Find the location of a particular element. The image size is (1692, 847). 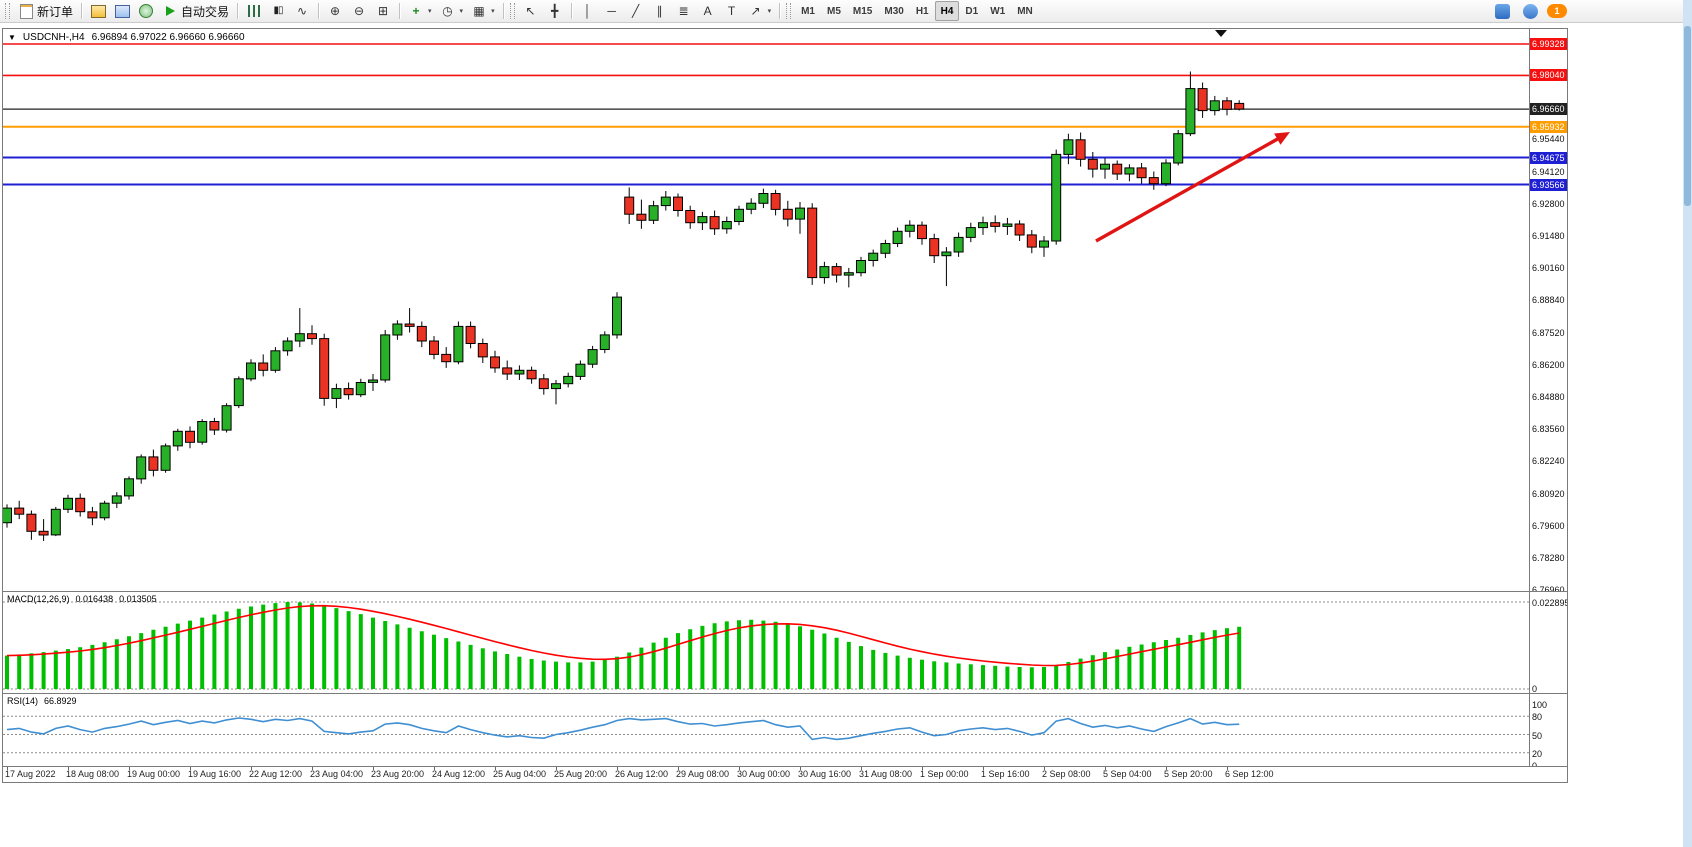

tile-windows-icon: ⊞ is located at coordinates (383, 11).